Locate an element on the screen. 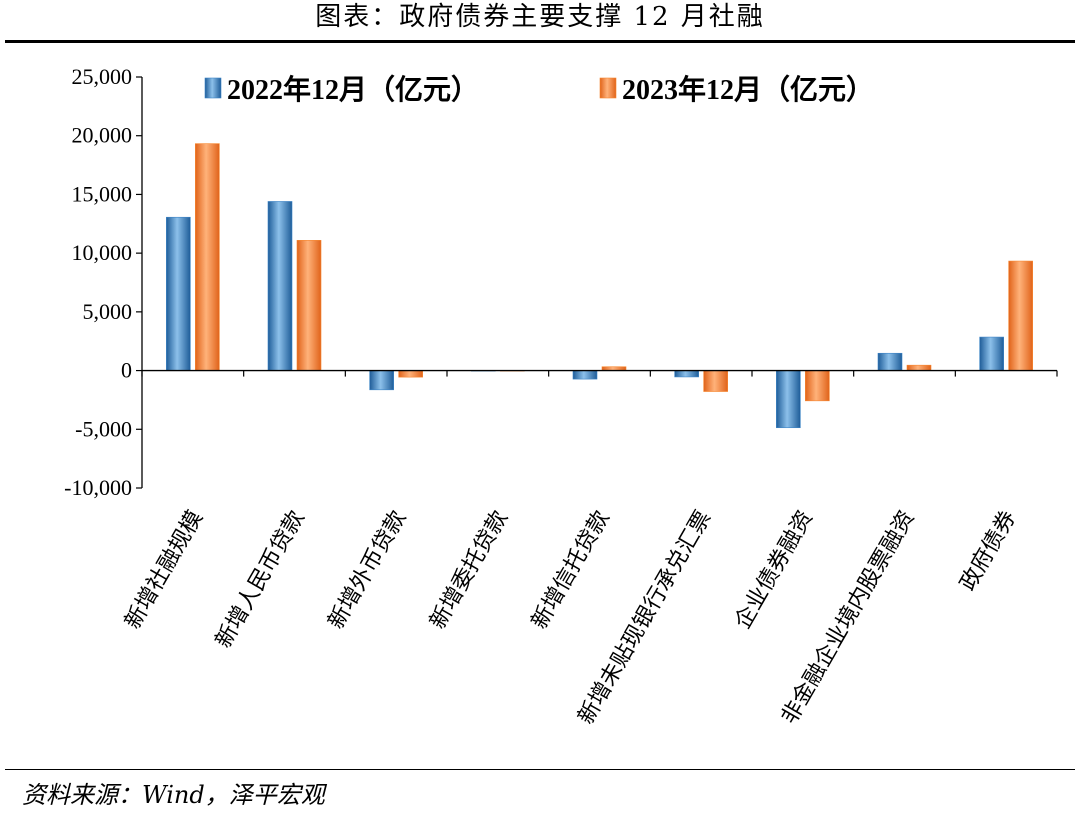  y-tick-label: -5,000 is located at coordinates (103, 428).